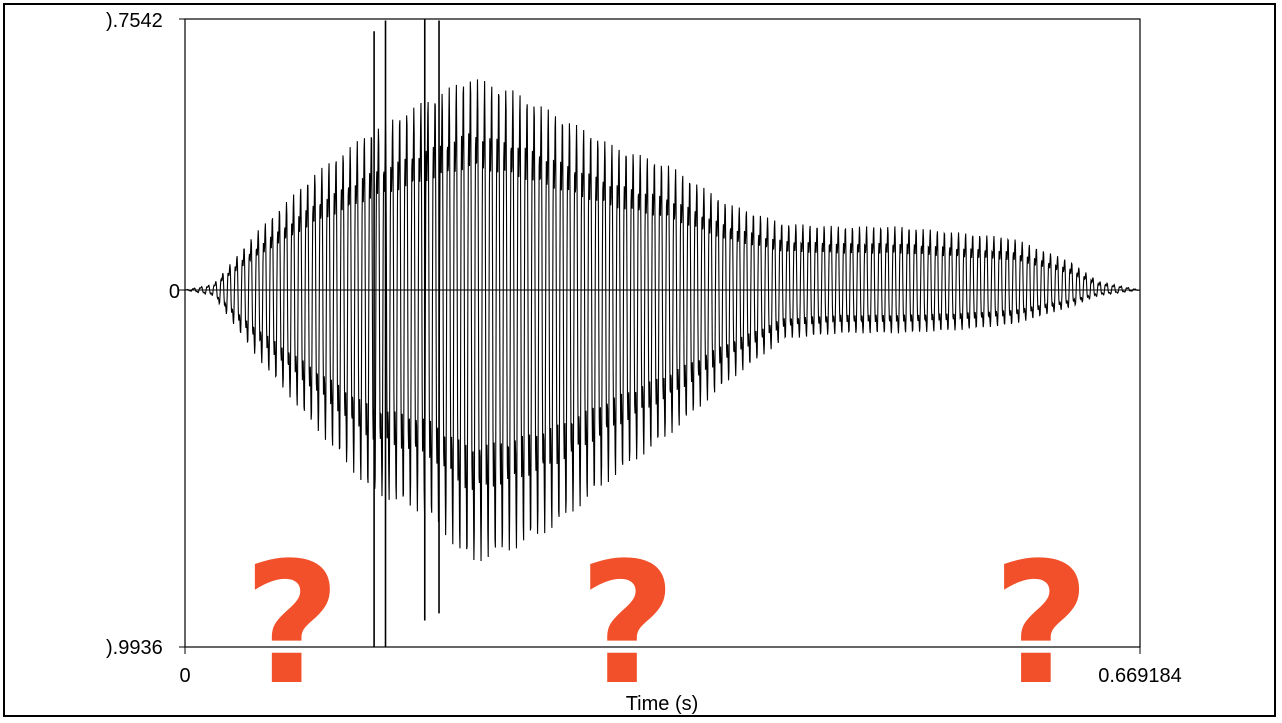 This screenshot has height=723, width=1282. Describe the element at coordinates (174, 292) in the screenshot. I see `y-tick-label-zero: 0` at that location.